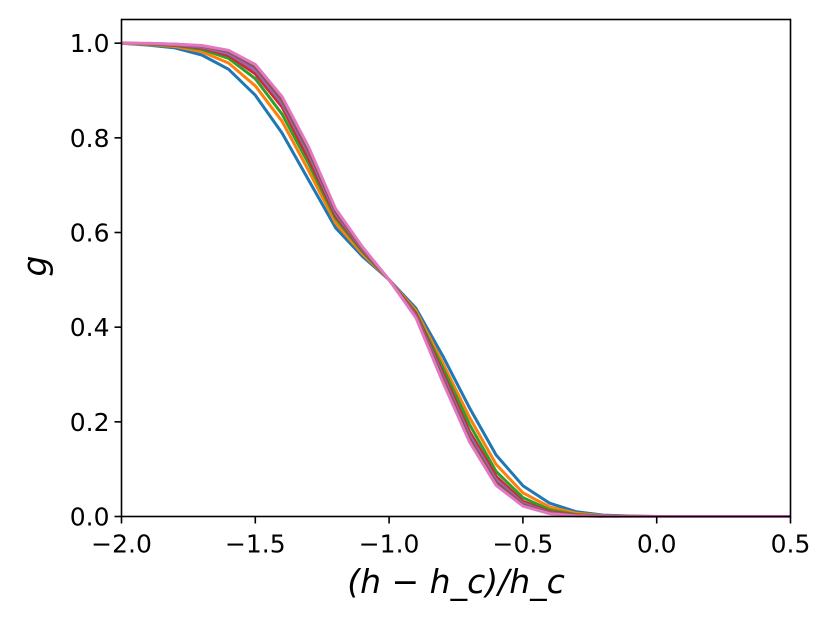 The image size is (833, 625). Describe the element at coordinates (90, 138) in the screenshot. I see `y-tick-label: 0.8` at that location.